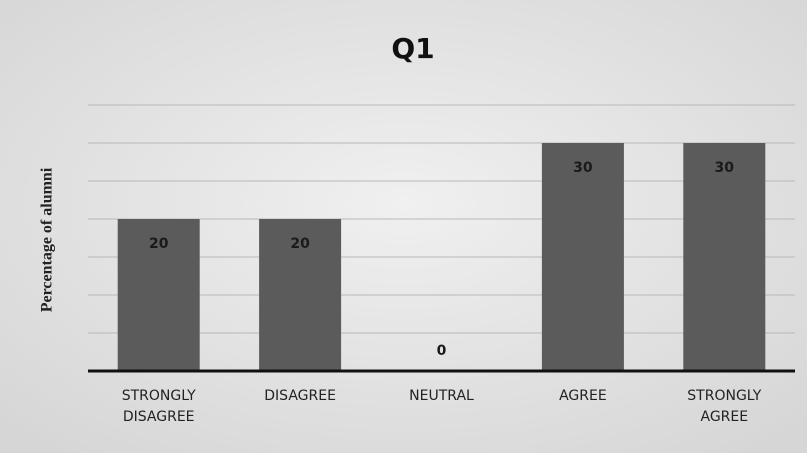 The width and height of the screenshot is (807, 453). What do you see at coordinates (441, 396) in the screenshot?
I see `x-tick-label: NEUTRAL` at bounding box center [441, 396].